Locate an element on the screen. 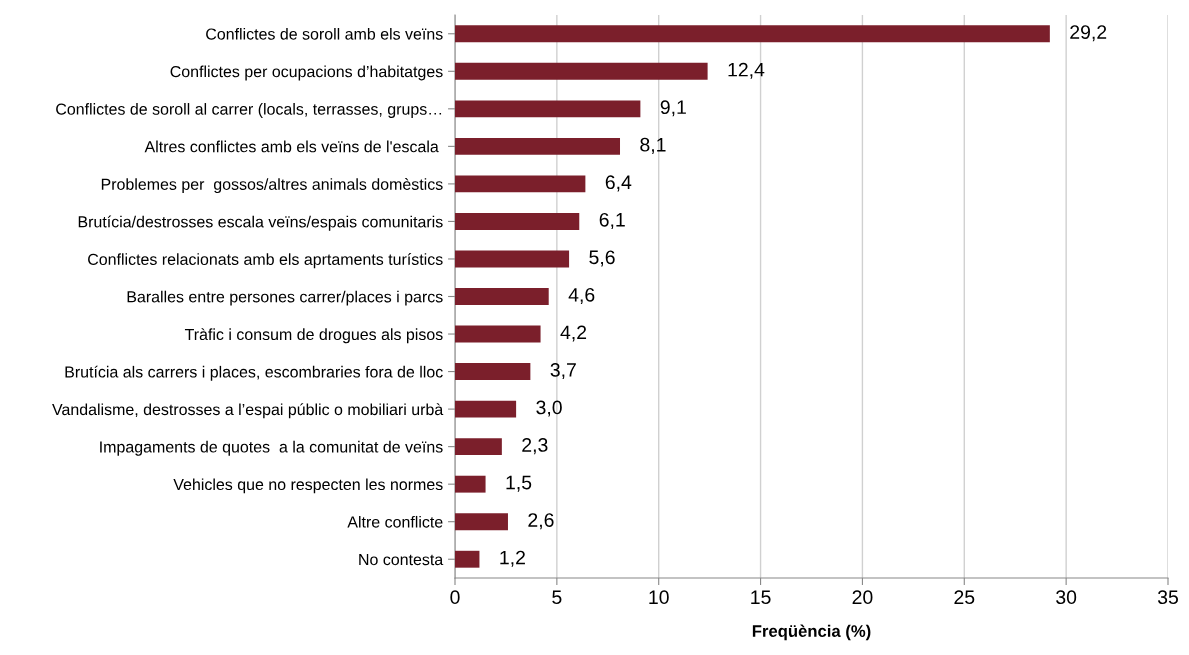 The width and height of the screenshot is (1189, 655). data-label: 2,3 is located at coordinates (535, 446).